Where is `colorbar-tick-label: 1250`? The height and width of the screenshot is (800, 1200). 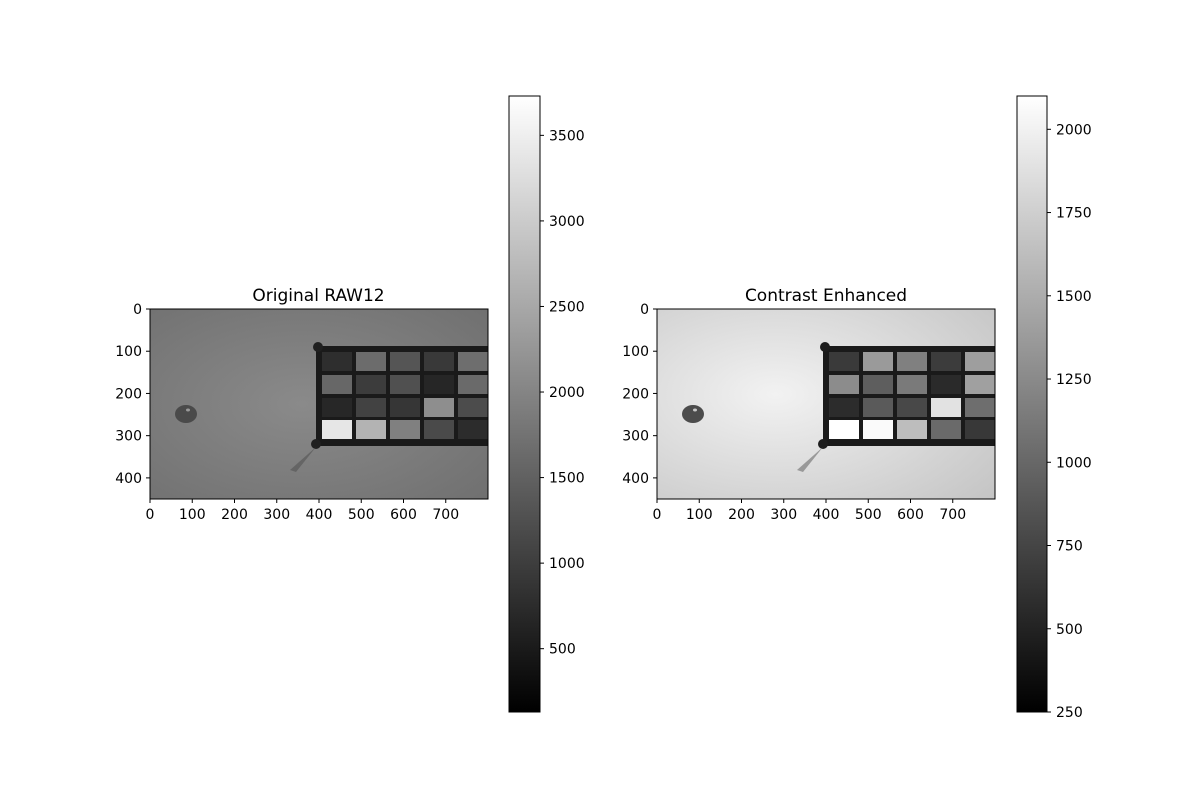
colorbar-tick-label: 1250 is located at coordinates (1074, 380).